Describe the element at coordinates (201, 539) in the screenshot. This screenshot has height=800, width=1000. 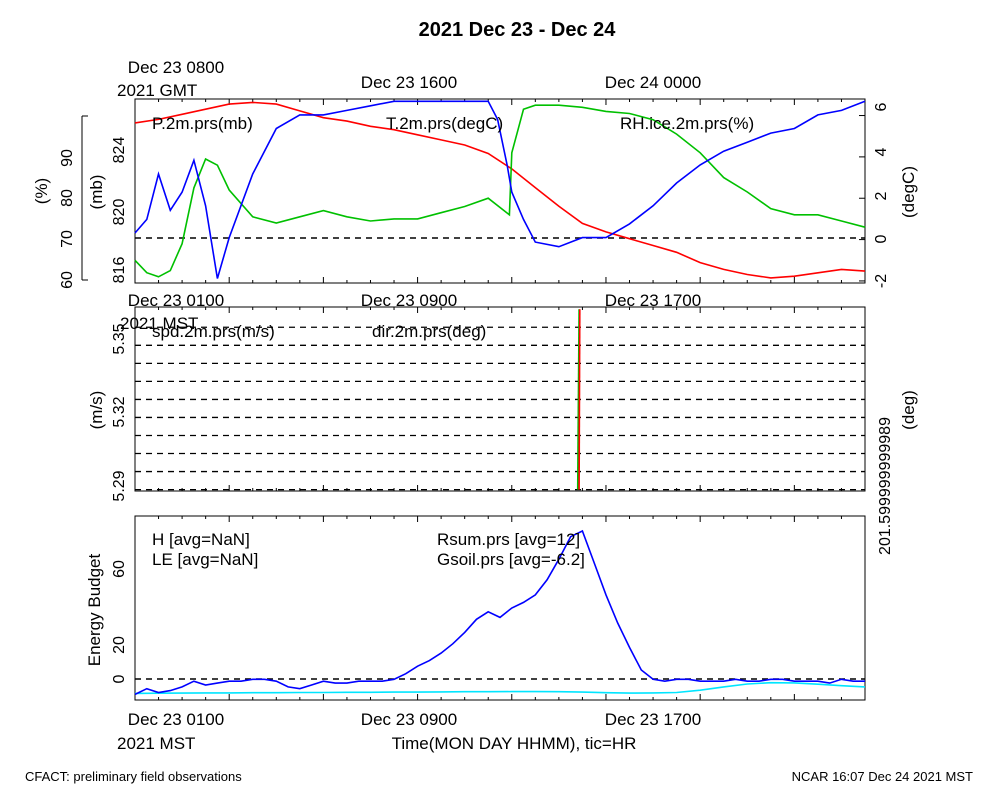
I see `legend-h: H [avg=NaN]` at that location.